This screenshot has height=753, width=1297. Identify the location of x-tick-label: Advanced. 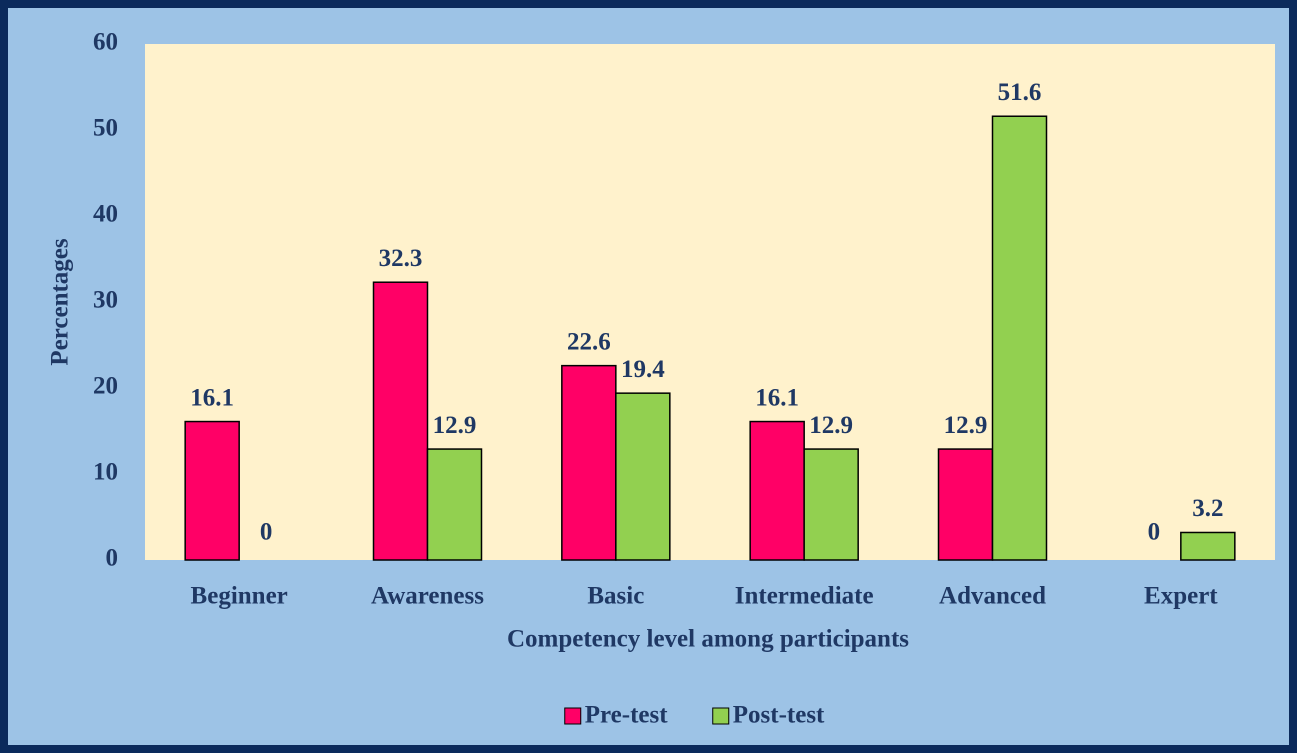
(992, 596).